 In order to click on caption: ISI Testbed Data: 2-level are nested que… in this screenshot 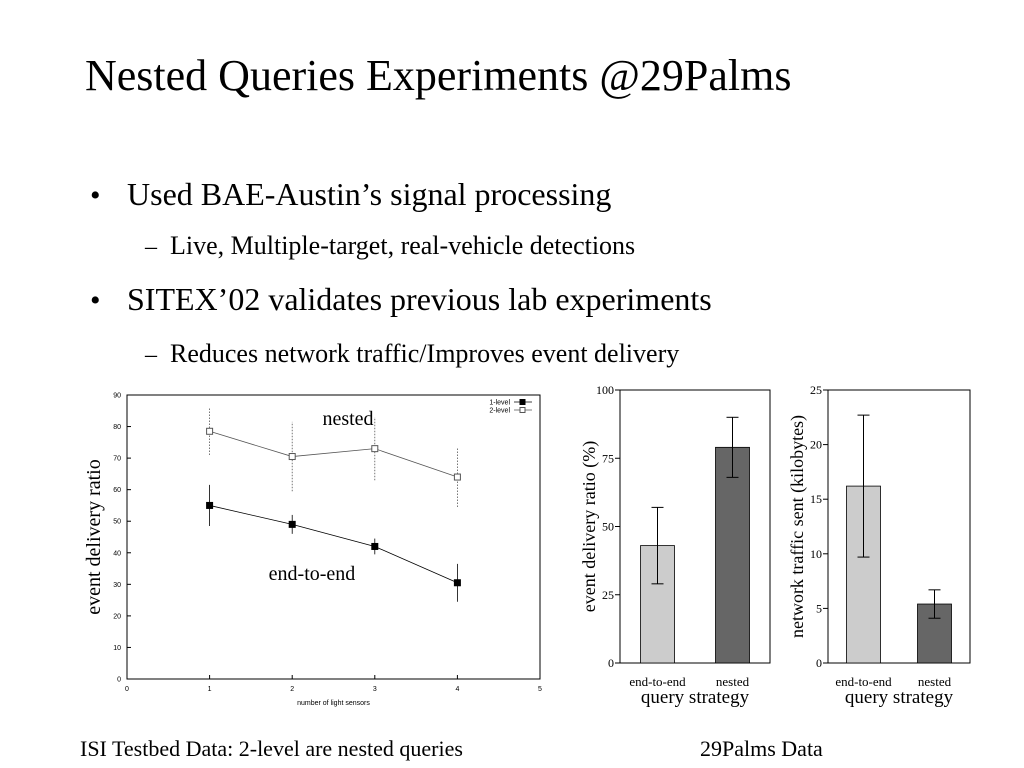, I will do `click(271, 748)`.